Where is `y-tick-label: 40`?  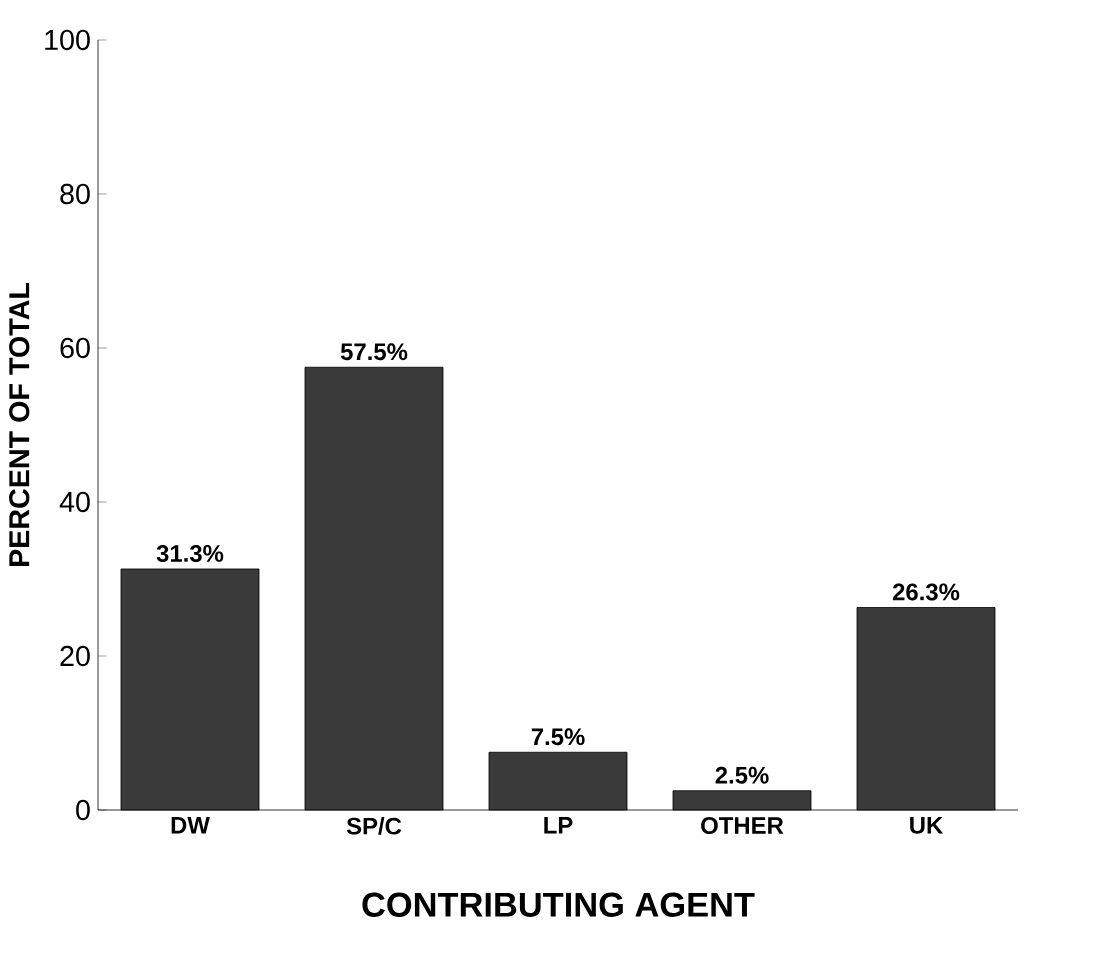
y-tick-label: 40 is located at coordinates (74, 502).